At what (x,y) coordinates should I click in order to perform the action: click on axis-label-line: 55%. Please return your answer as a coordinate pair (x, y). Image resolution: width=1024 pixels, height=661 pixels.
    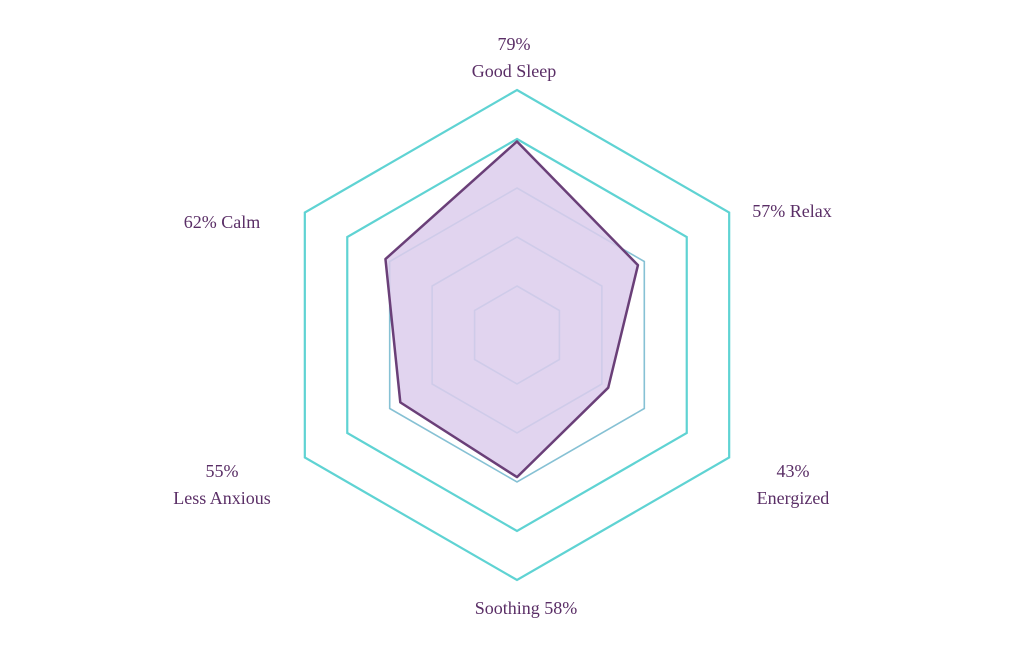
    Looking at the image, I should click on (222, 471).